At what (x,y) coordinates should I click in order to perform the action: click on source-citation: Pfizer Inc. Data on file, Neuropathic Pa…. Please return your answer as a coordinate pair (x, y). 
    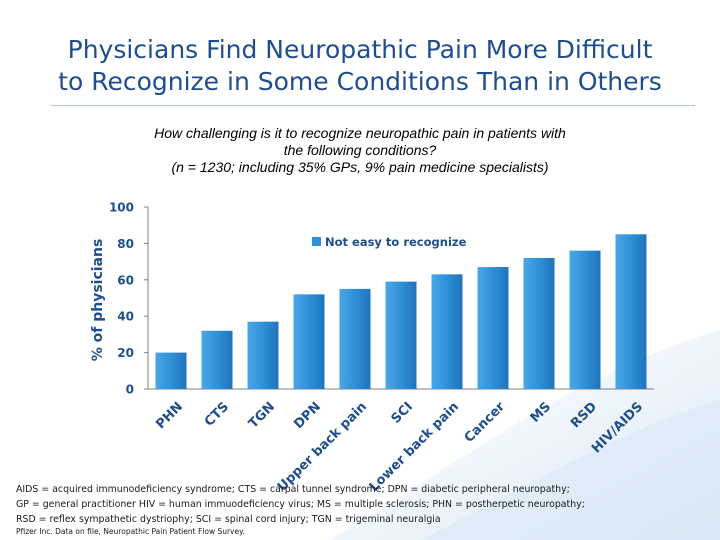
    Looking at the image, I should click on (130, 531).